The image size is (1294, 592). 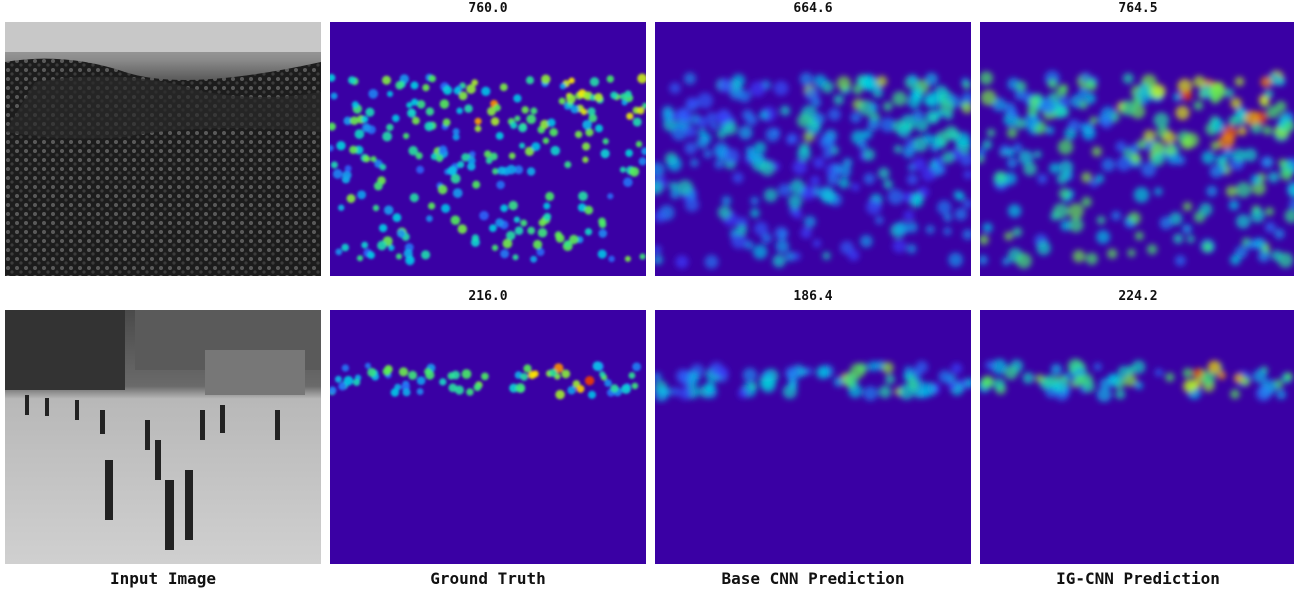 What do you see at coordinates (813, 149) in the screenshot?
I see `density-map-row1-base-cnn` at bounding box center [813, 149].